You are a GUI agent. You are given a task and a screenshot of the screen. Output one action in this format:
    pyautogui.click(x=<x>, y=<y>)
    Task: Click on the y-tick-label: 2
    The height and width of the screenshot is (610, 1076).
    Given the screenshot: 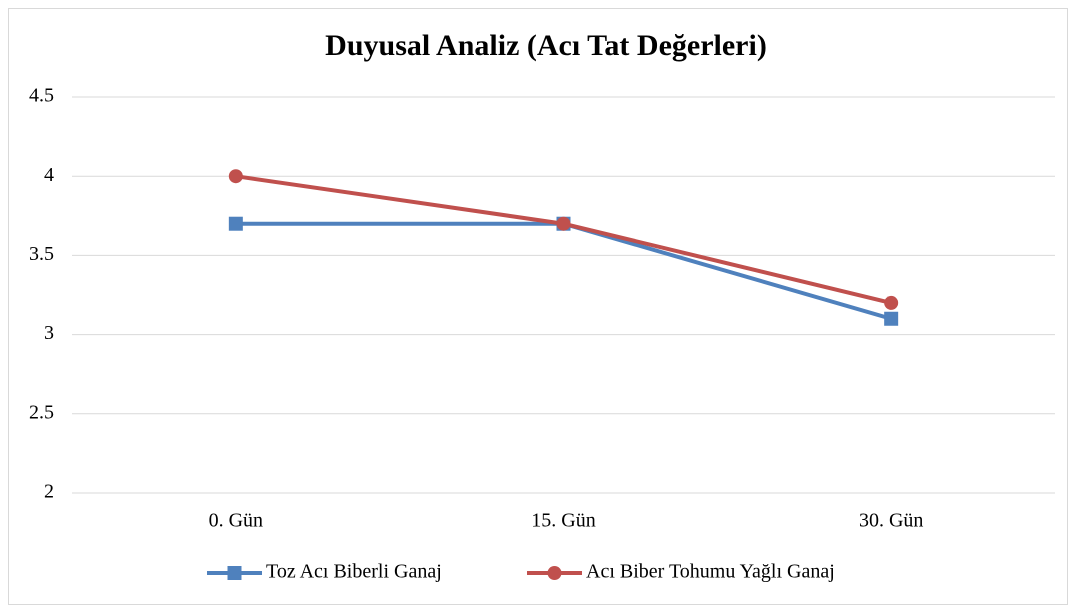 What is the action you would take?
    pyautogui.click(x=49, y=492)
    